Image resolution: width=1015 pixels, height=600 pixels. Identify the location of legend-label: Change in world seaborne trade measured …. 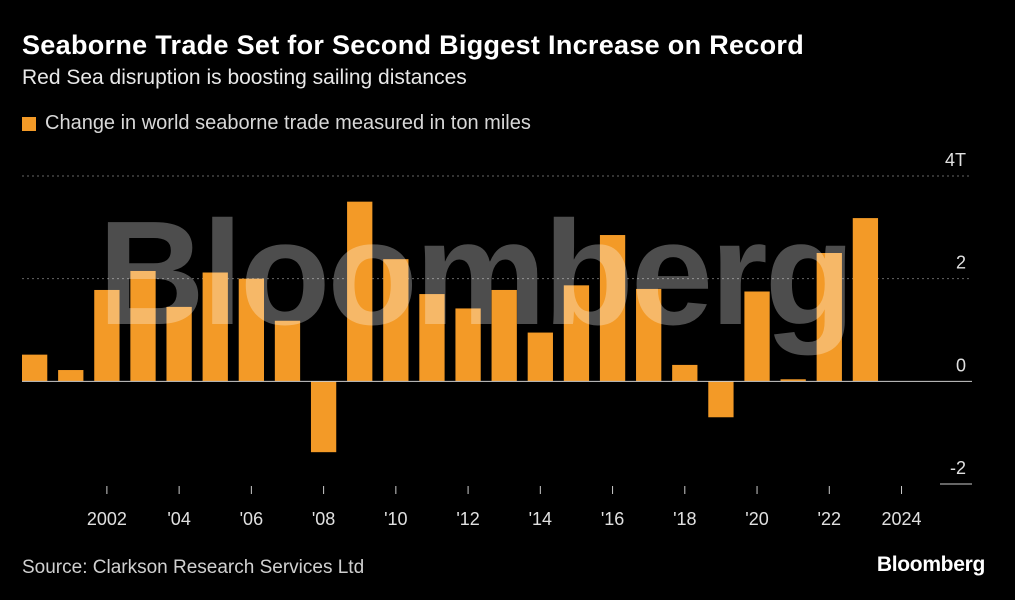
(288, 123).